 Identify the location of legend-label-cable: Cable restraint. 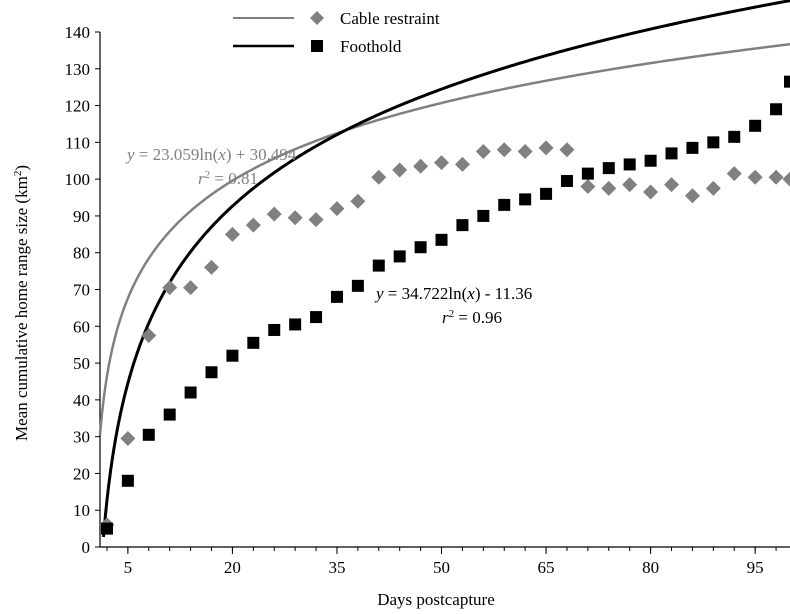
(390, 18).